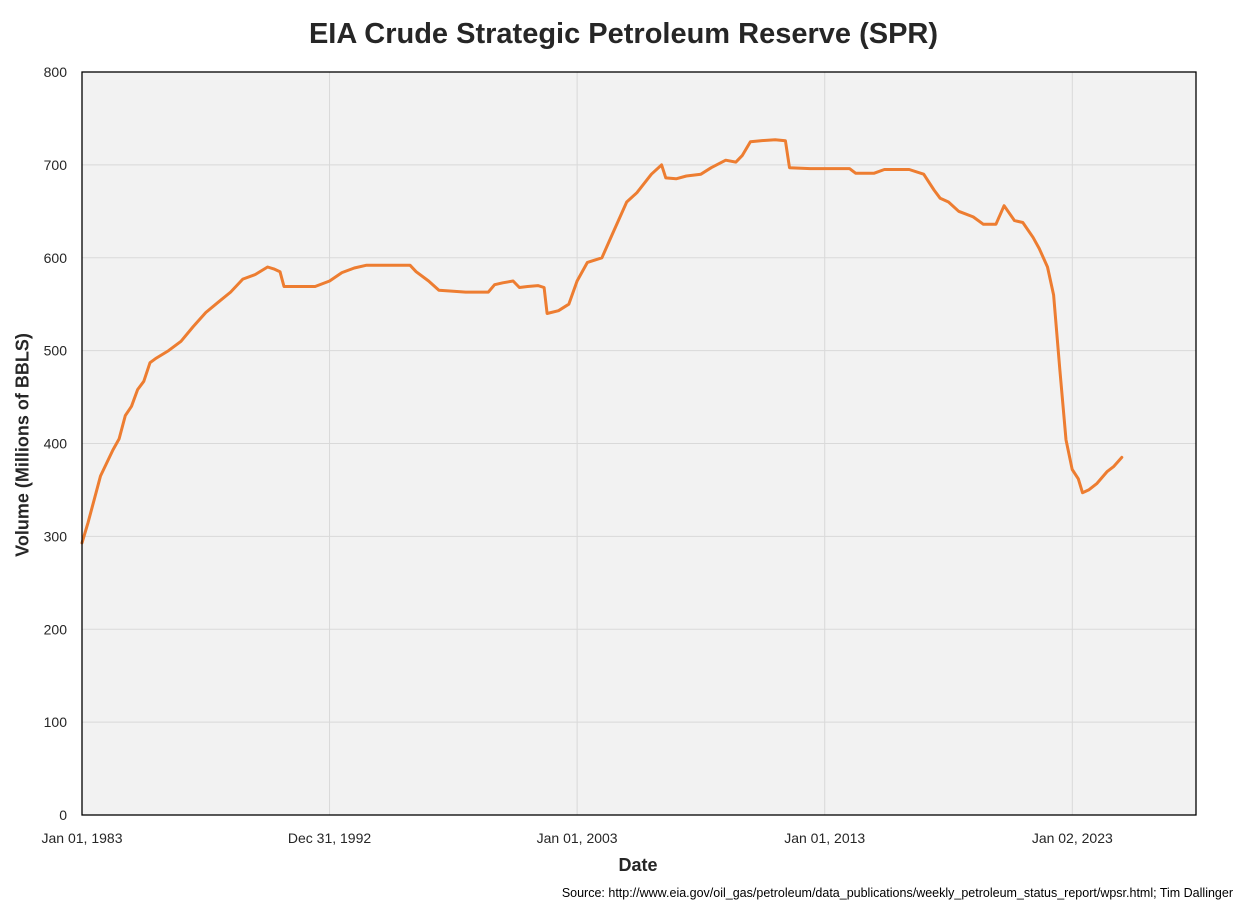  What do you see at coordinates (329, 838) in the screenshot?
I see `x-tick-label: Dec 31, 1992` at bounding box center [329, 838].